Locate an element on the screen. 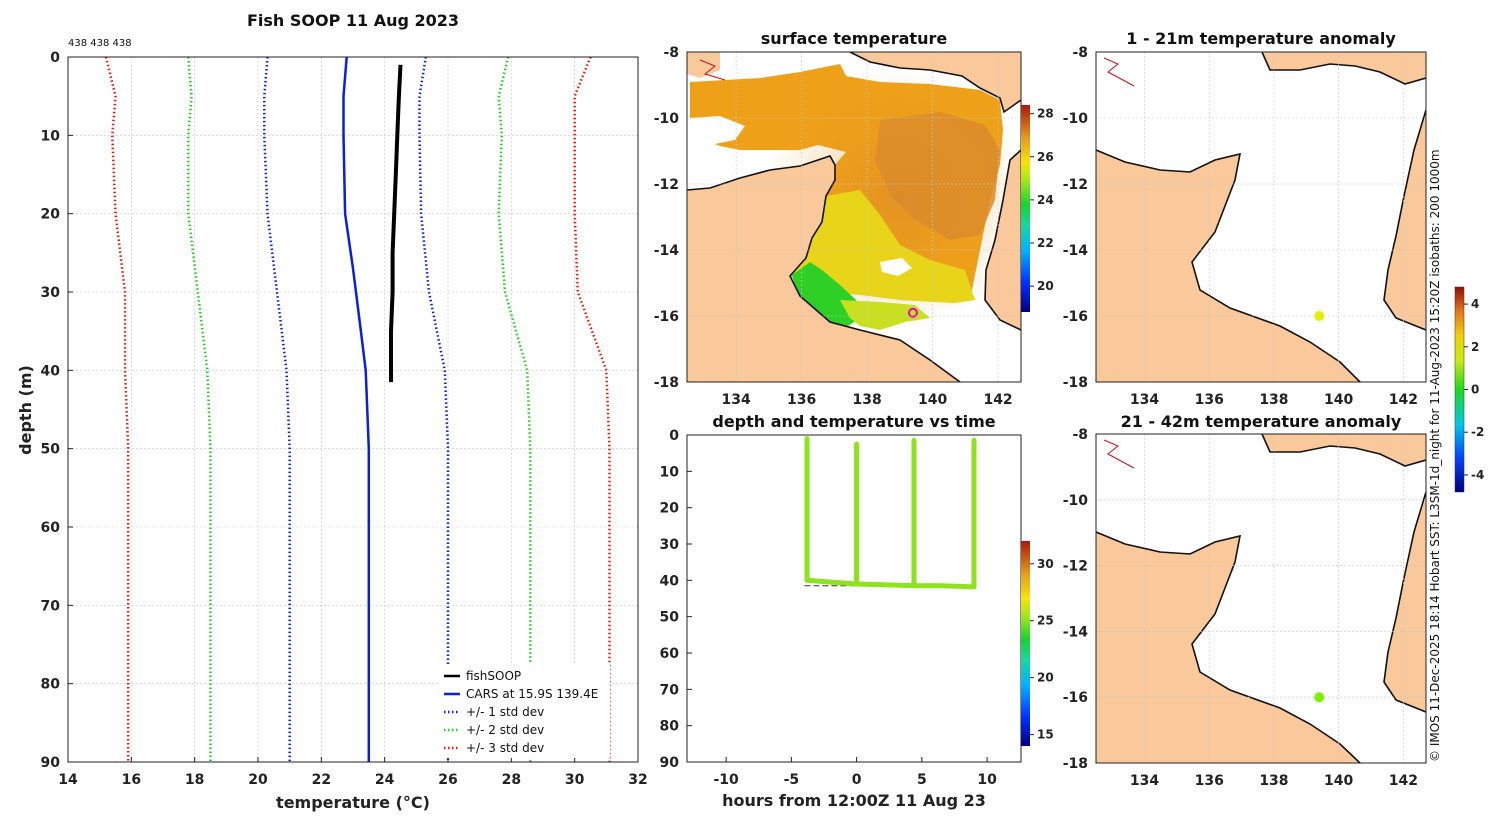  anomaly2-lon-label: 136 is located at coordinates (1209, 781).